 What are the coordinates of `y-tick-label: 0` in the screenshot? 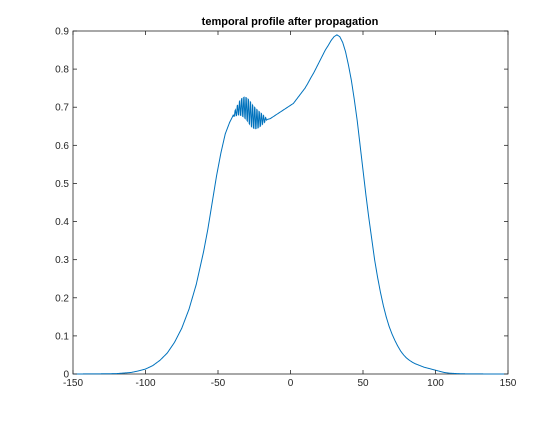 It's located at (66, 375).